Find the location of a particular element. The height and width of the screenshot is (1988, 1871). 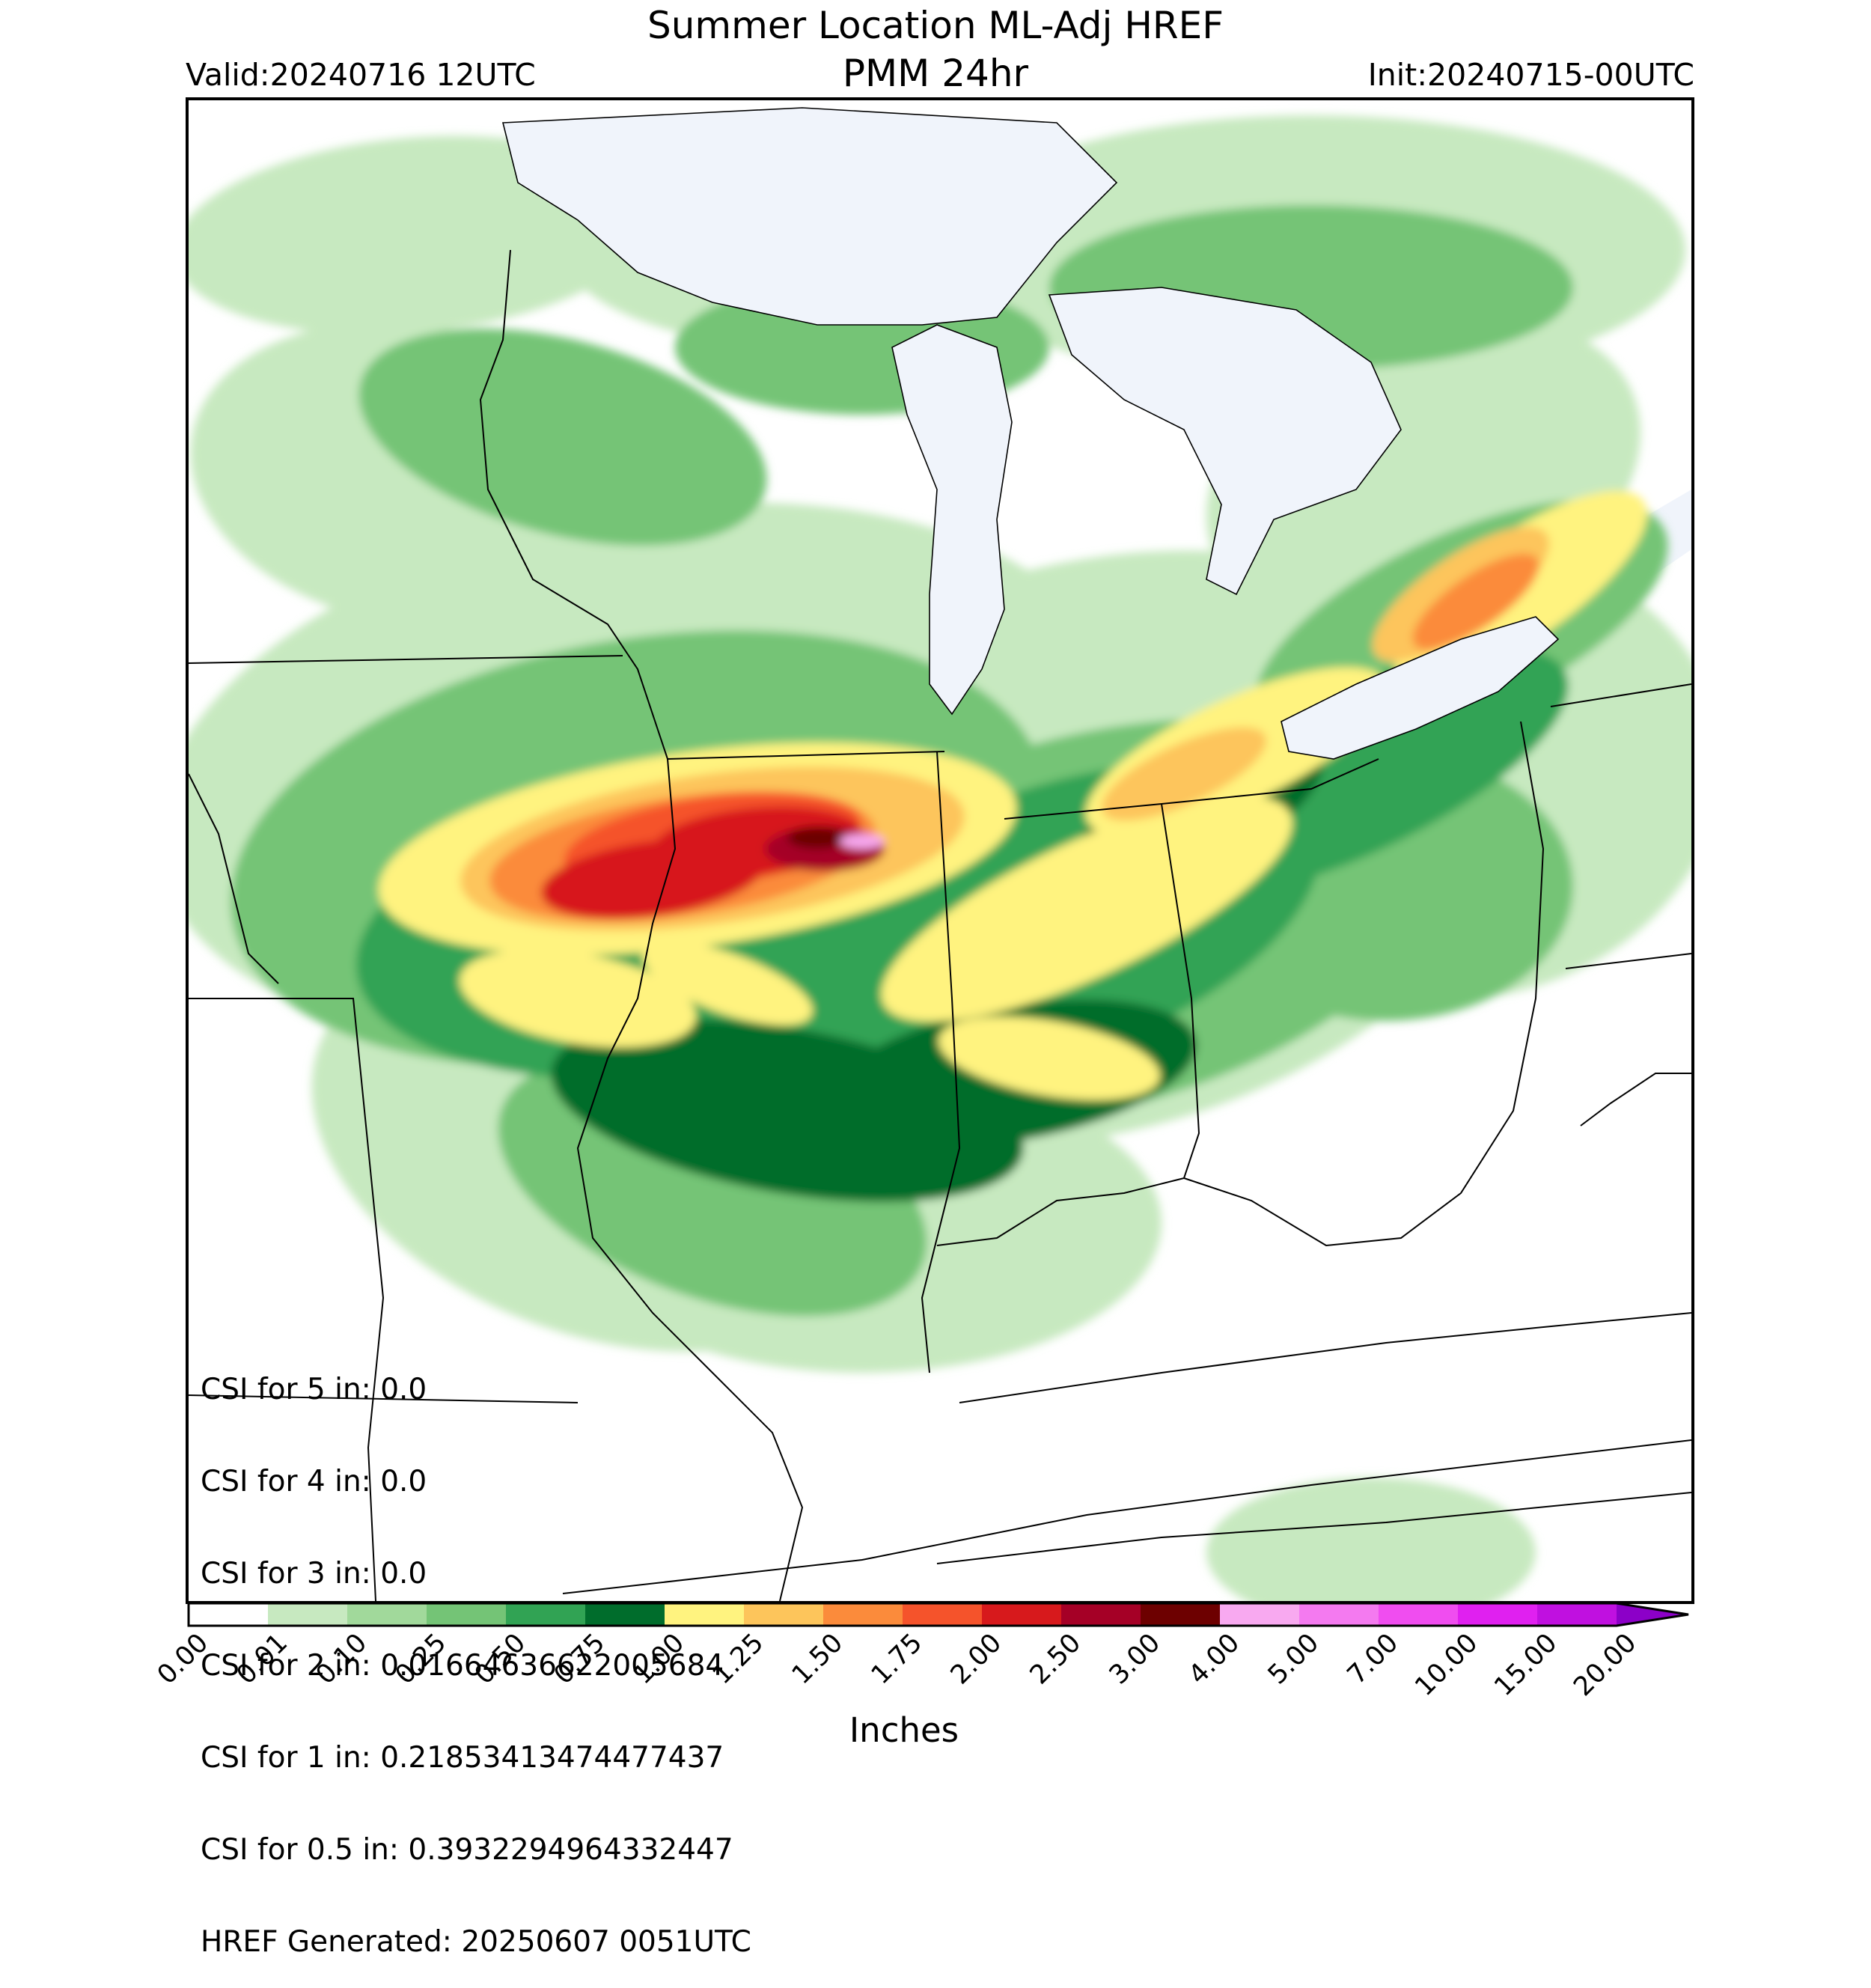

colorbar-tick-label: 10.00 is located at coordinates (1446, 1666).